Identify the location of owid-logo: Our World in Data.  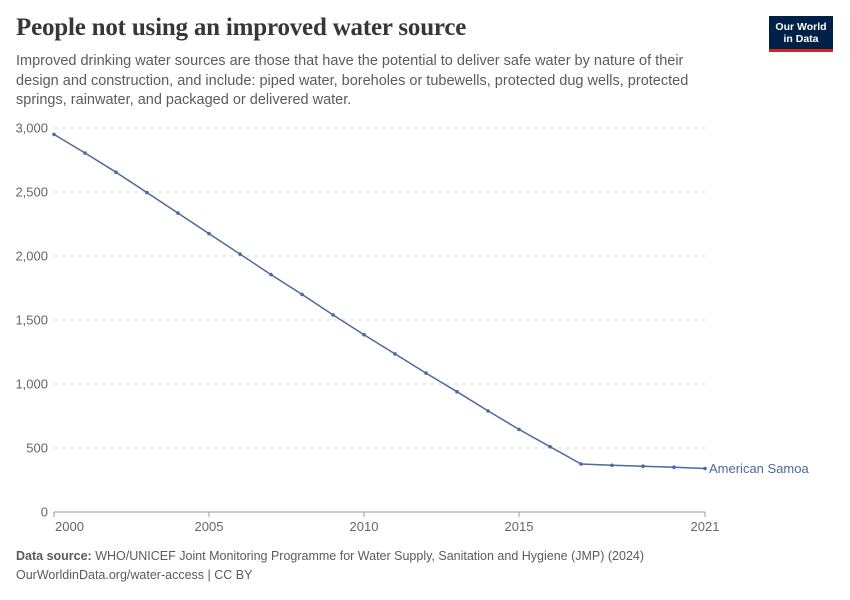
(801, 34).